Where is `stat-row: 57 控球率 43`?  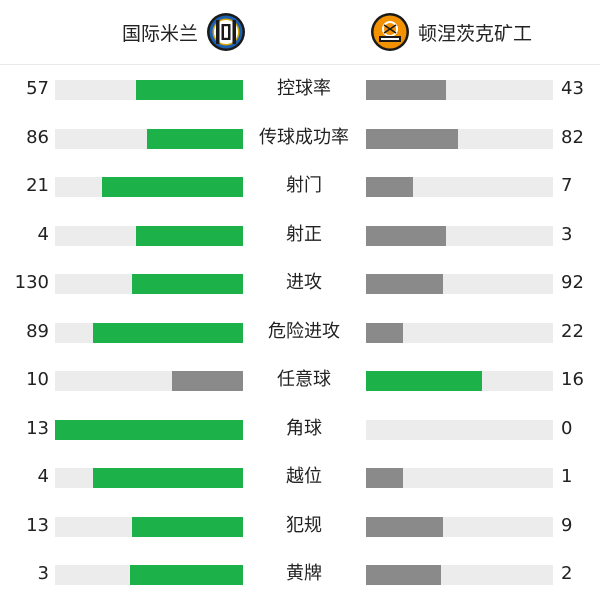
stat-row: 57 控球率 43 is located at coordinates (300, 89).